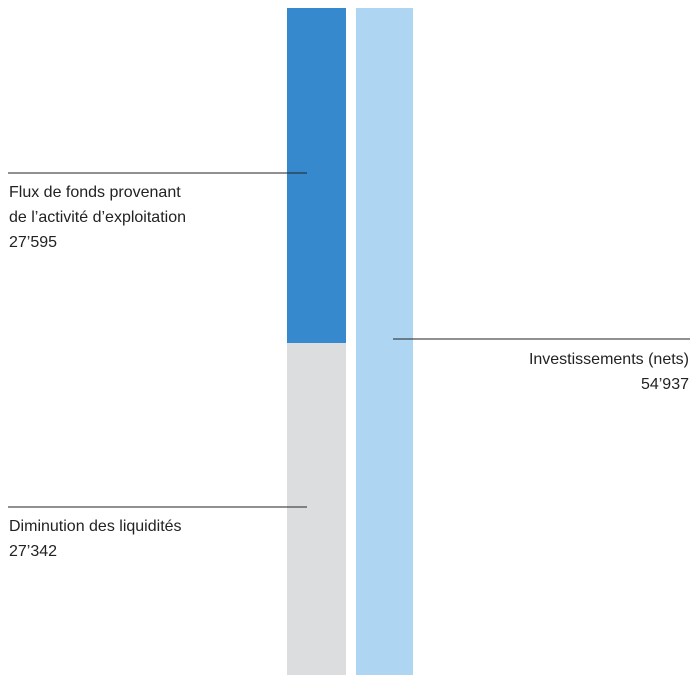 The width and height of the screenshot is (693, 675). What do you see at coordinates (316, 176) in the screenshot?
I see `bar-operating-cash-flow` at bounding box center [316, 176].